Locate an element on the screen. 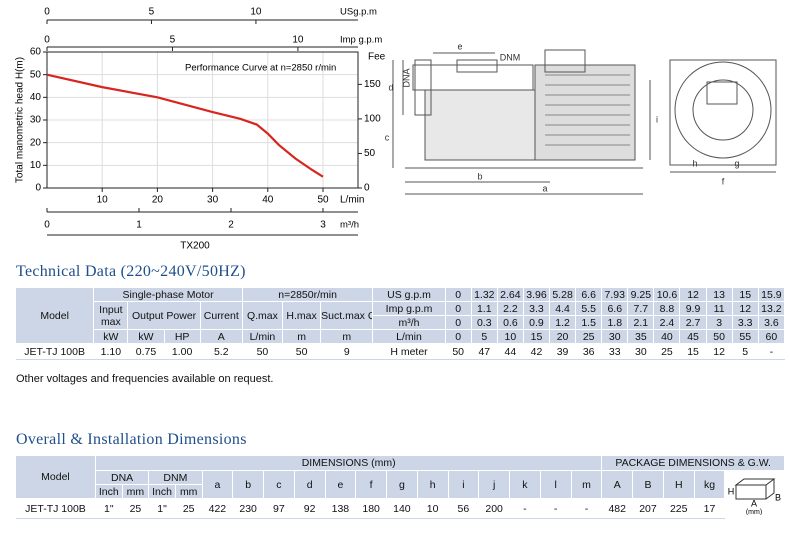 This screenshot has width=790, height=540. tech-title: Technical Data (220~240V/50HZ) is located at coordinates (131, 271).